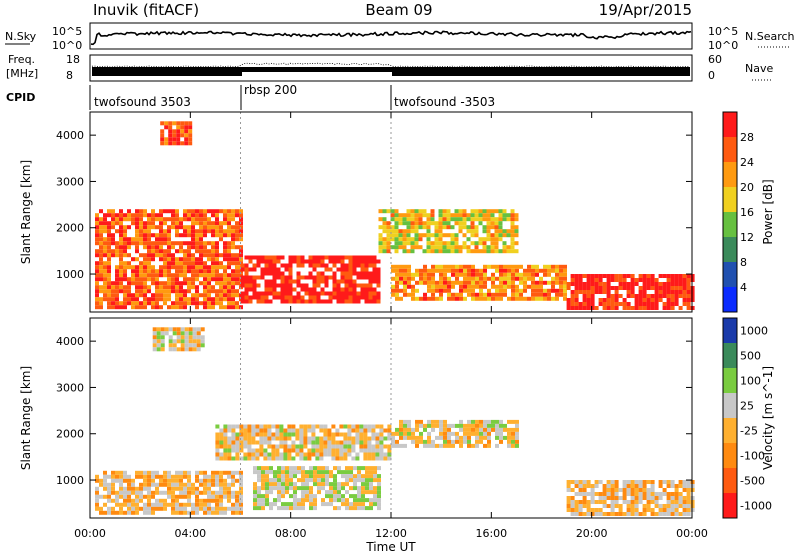 The height and width of the screenshot is (554, 800). What do you see at coordinates (723, 31) in the screenshot?
I see `noise-right-tick-high: 10^5` at bounding box center [723, 31].